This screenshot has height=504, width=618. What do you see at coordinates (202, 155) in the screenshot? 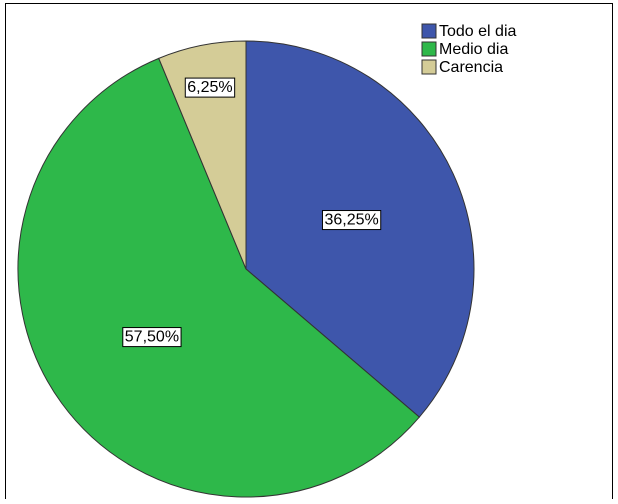
I see `pie-slice` at bounding box center [202, 155].